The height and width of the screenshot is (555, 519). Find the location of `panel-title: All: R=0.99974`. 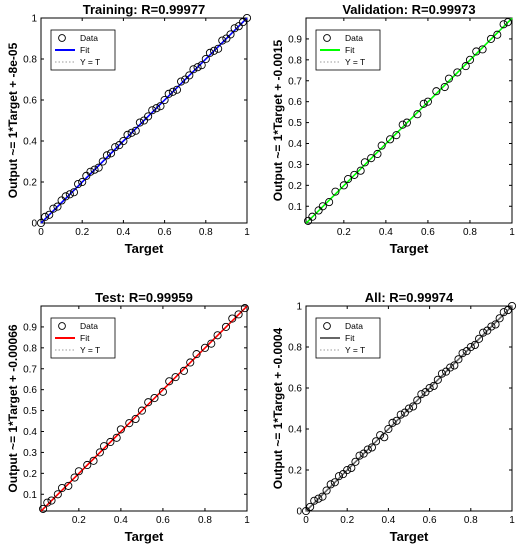

panel-title: All: R=0.99974 is located at coordinates (409, 297).